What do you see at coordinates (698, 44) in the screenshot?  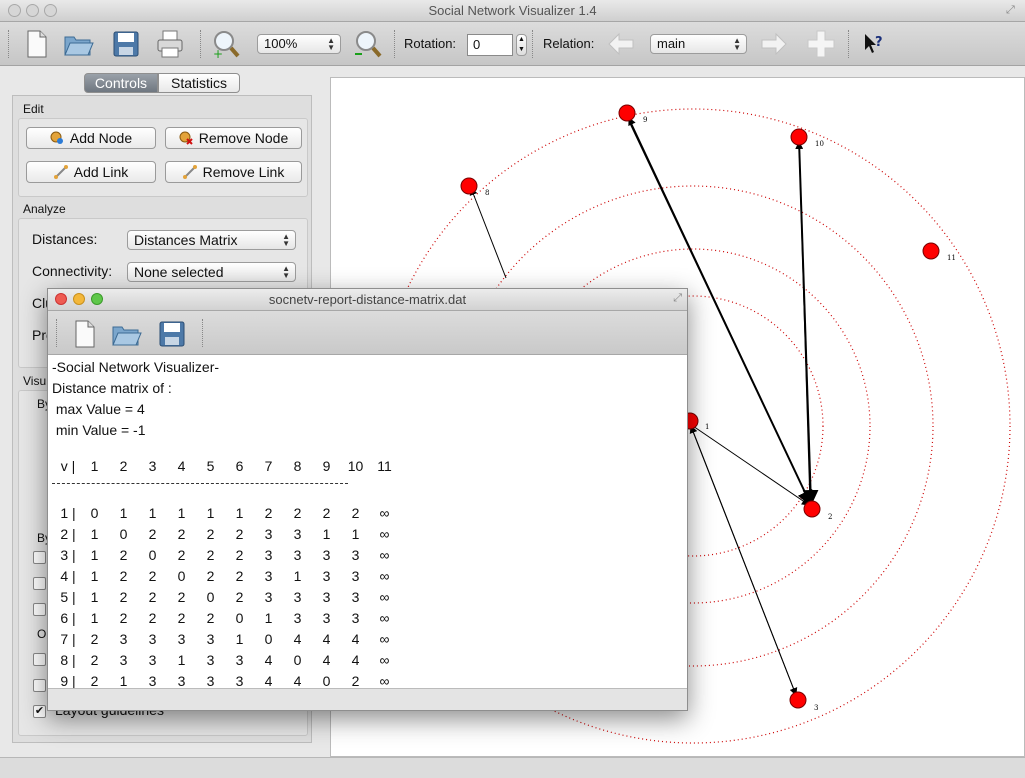 I see `relation-select: main ▲ ▼` at bounding box center [698, 44].